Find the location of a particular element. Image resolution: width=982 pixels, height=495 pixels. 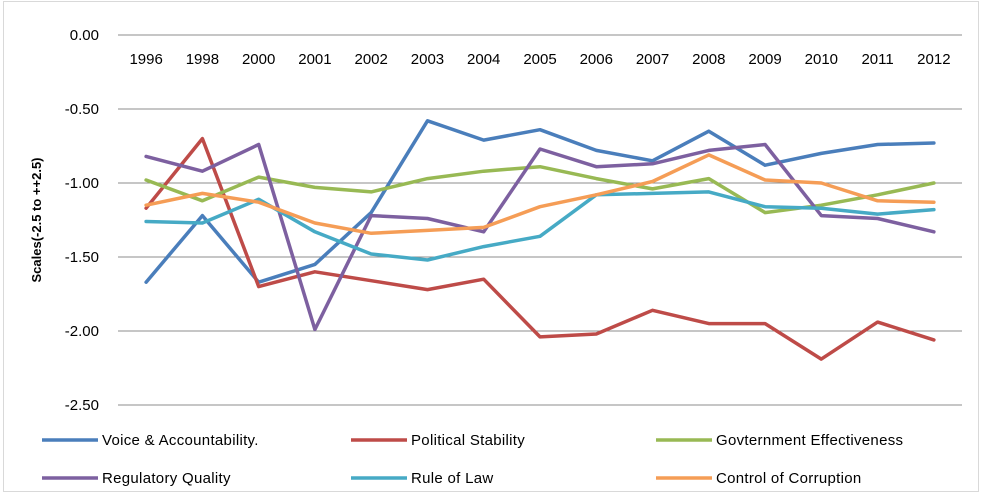

legend-label: Govternment Effectiveness is located at coordinates (809, 440).